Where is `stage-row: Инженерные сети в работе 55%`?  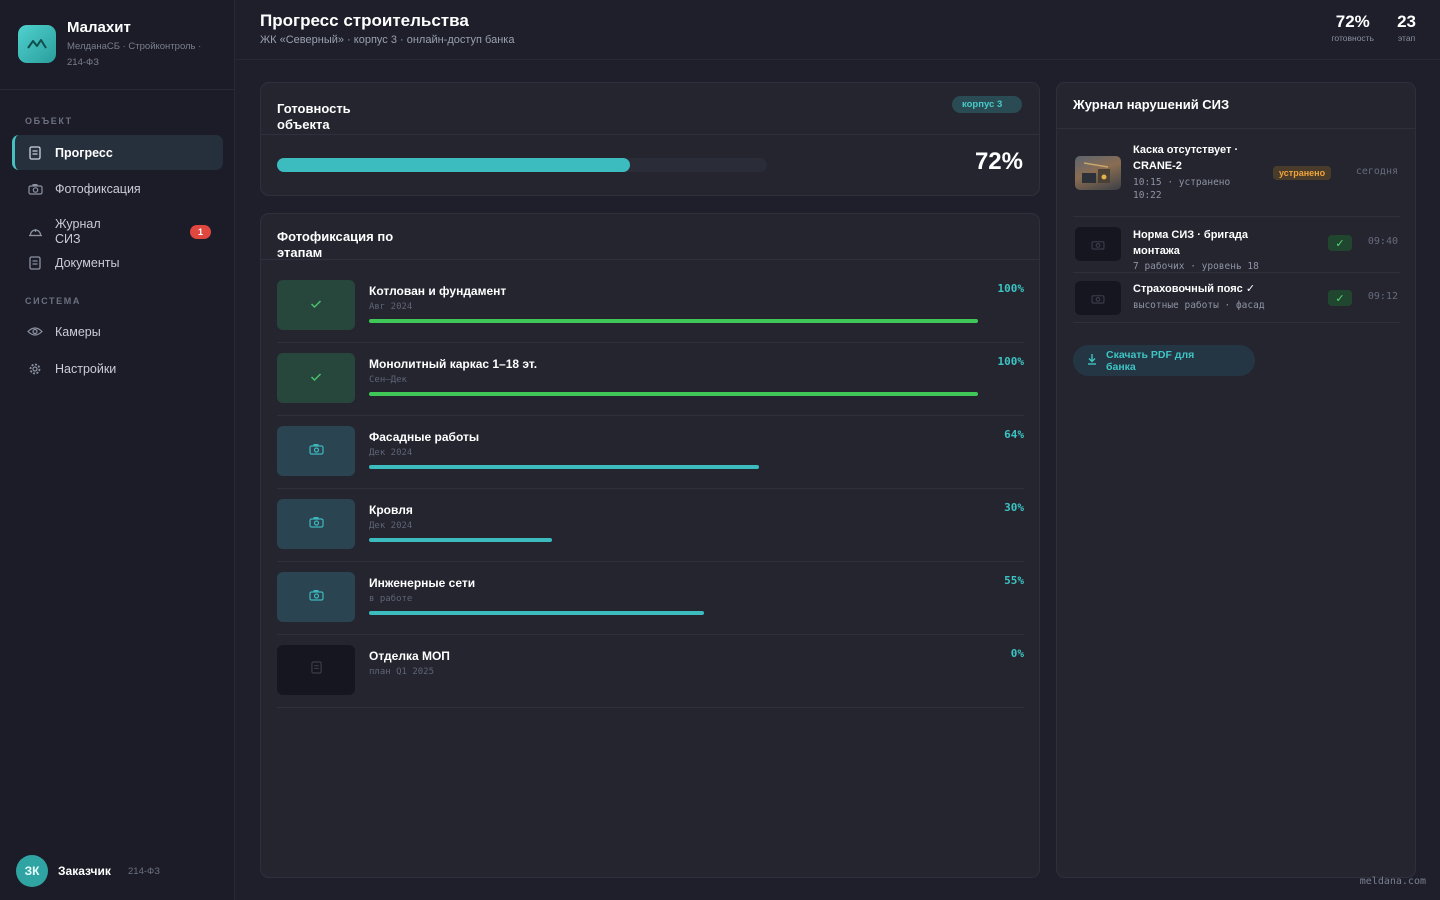 stage-row: Инженерные сети в работе 55% is located at coordinates (650, 598).